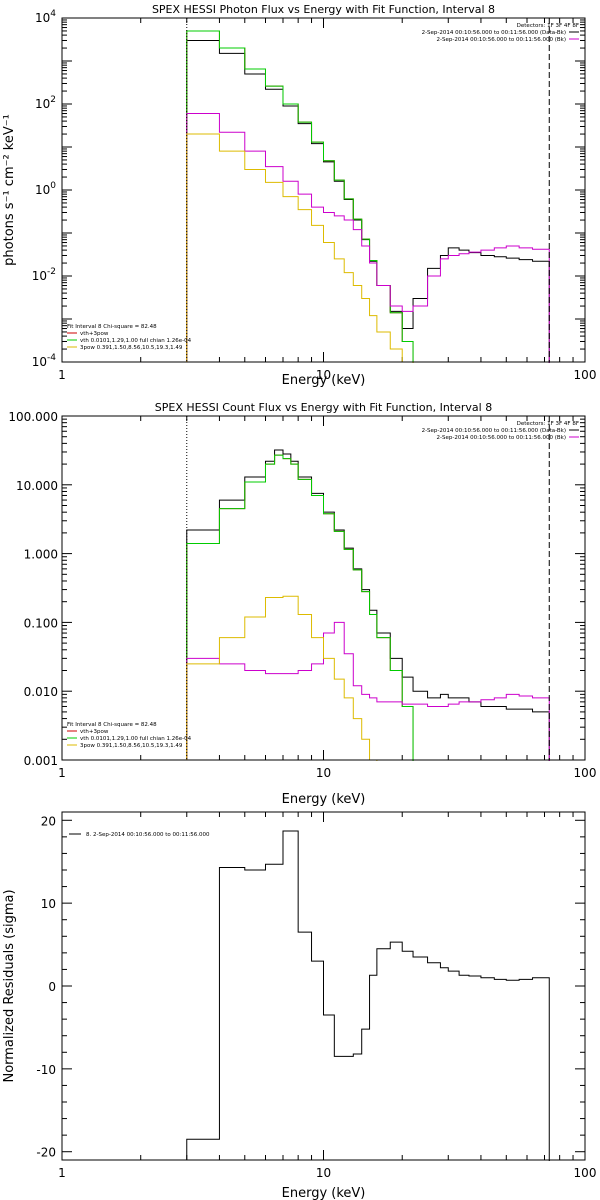 The height and width of the screenshot is (1200, 600). I want to click on y-tick-label: 20, so click(48, 821).